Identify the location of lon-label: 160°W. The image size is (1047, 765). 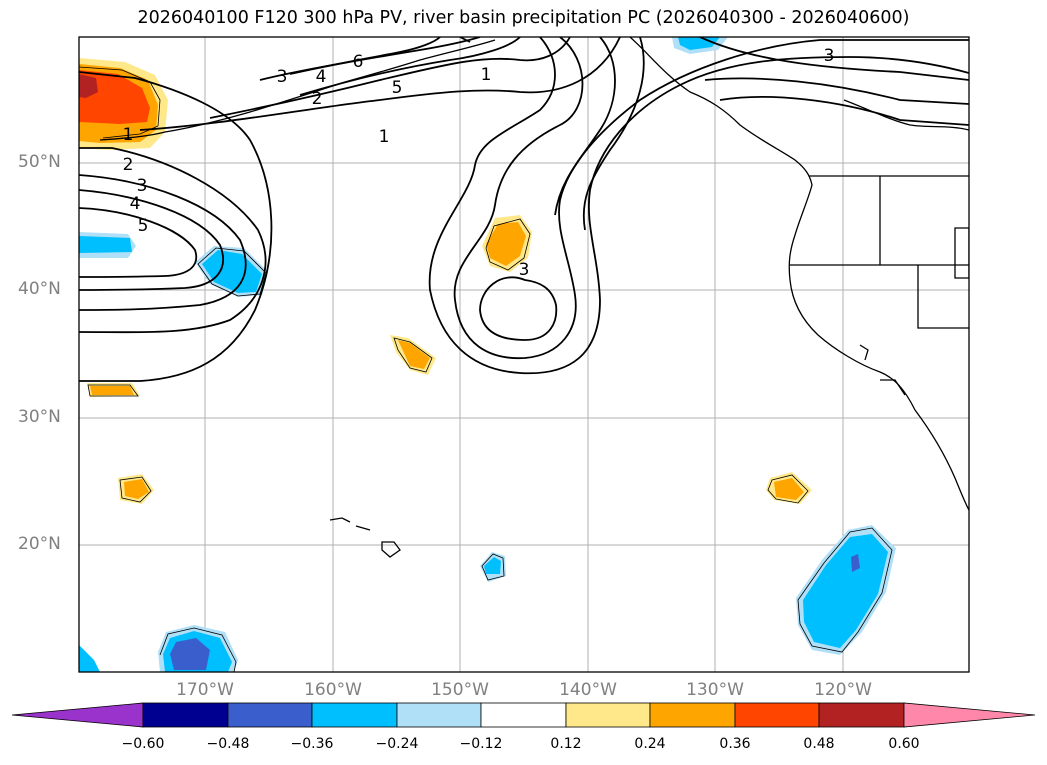
(333, 690).